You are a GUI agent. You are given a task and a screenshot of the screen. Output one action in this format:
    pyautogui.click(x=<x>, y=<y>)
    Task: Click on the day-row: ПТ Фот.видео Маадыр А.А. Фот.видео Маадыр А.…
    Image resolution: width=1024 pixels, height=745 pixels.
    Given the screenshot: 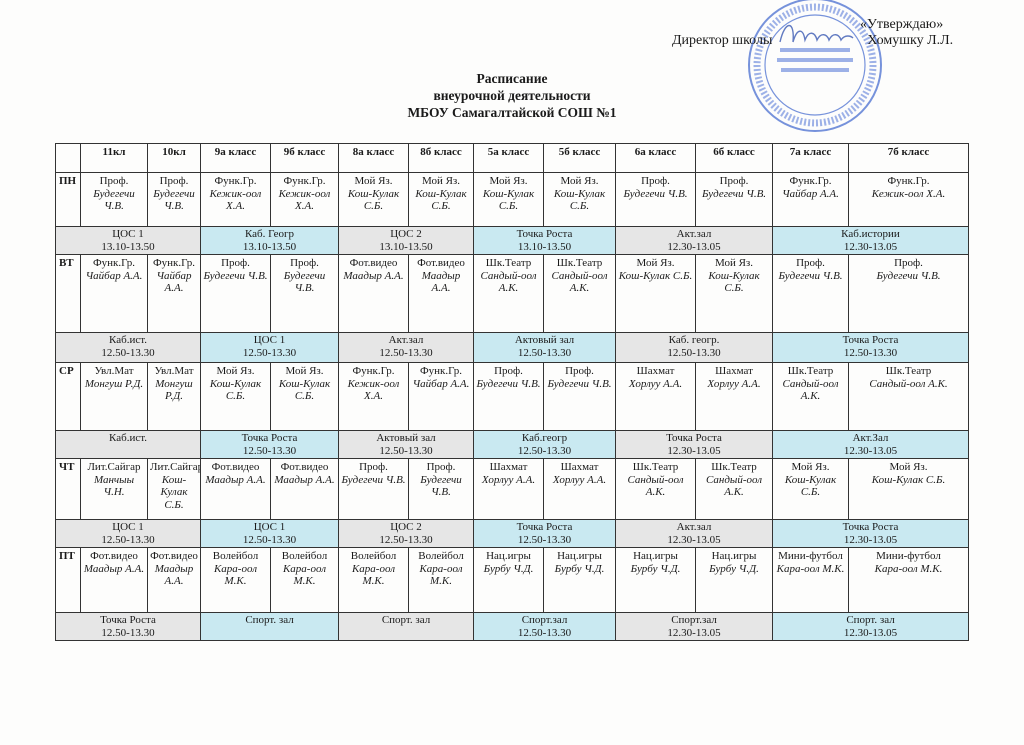 What is the action you would take?
    pyautogui.click(x=512, y=580)
    